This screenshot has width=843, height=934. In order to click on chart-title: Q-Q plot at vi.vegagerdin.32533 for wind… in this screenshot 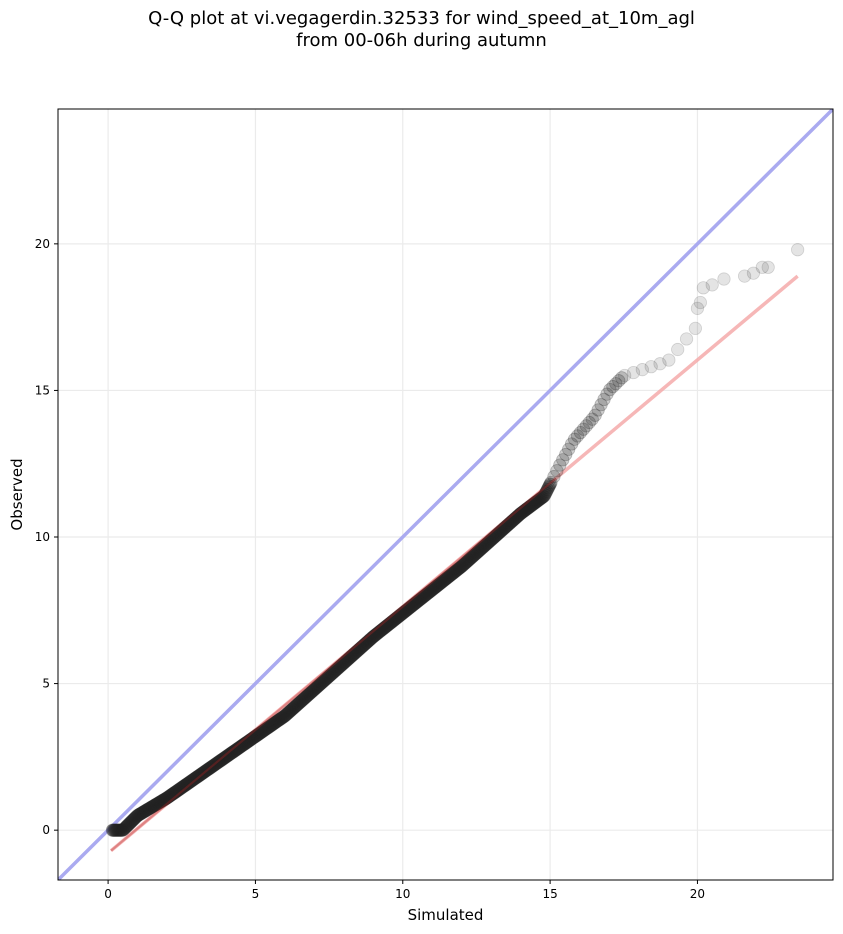, I will do `click(421, 30)`.